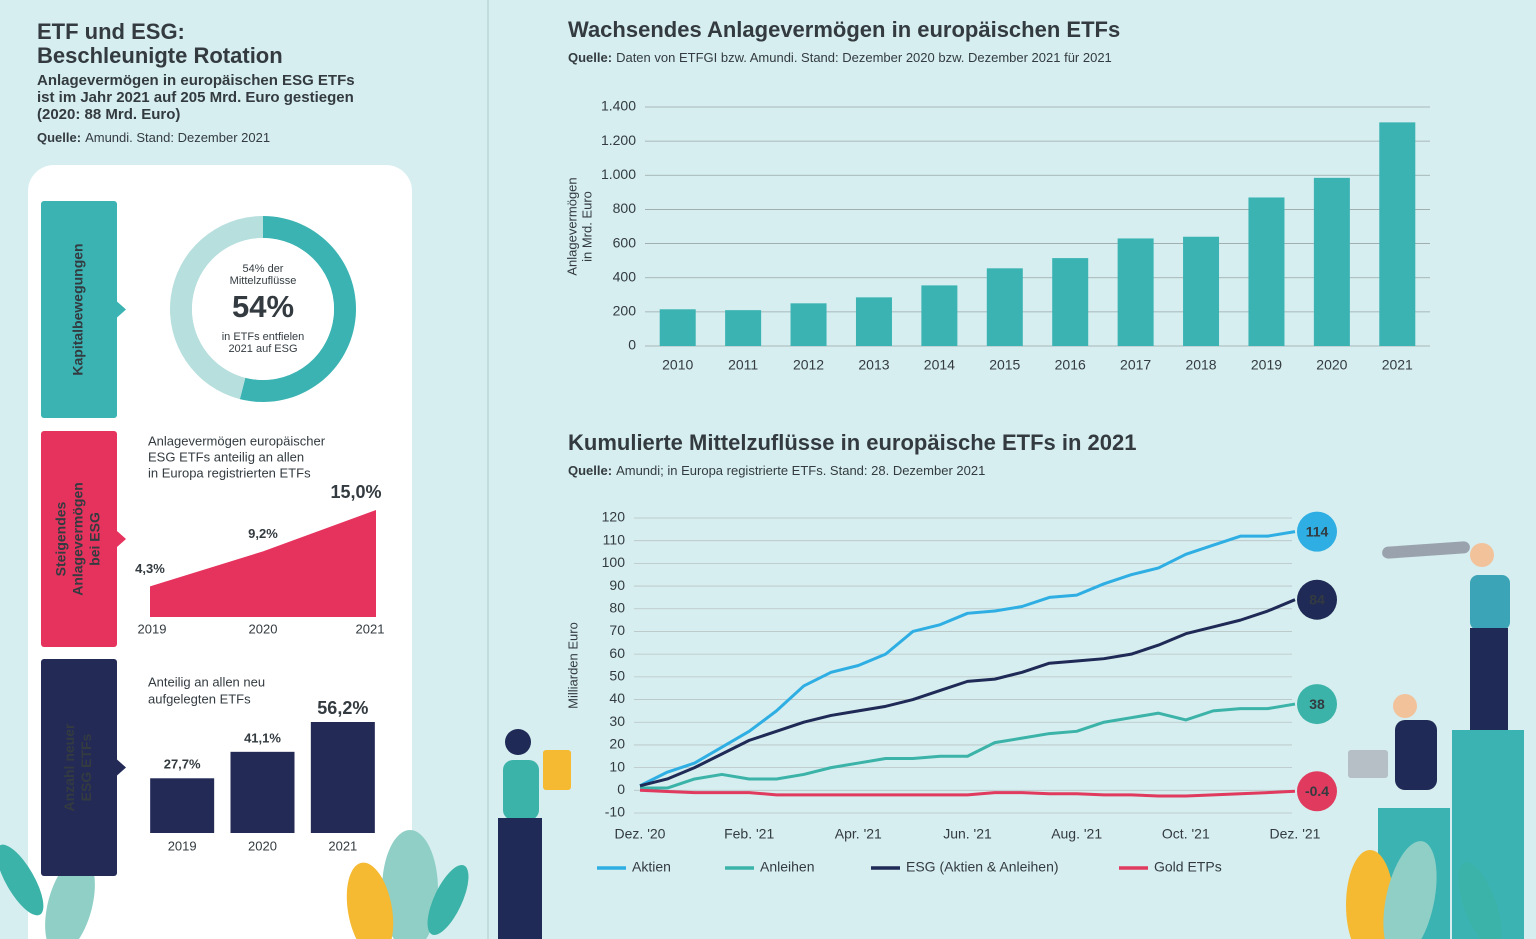 The width and height of the screenshot is (1536, 939). I want to click on legend-label: Anleihen, so click(787, 867).